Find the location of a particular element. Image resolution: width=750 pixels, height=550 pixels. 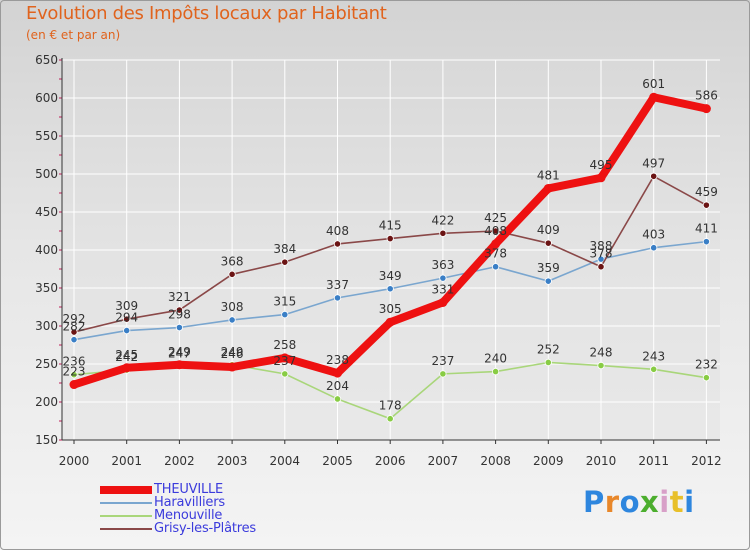

data-label-menouville: 247 is located at coordinates (179, 353).